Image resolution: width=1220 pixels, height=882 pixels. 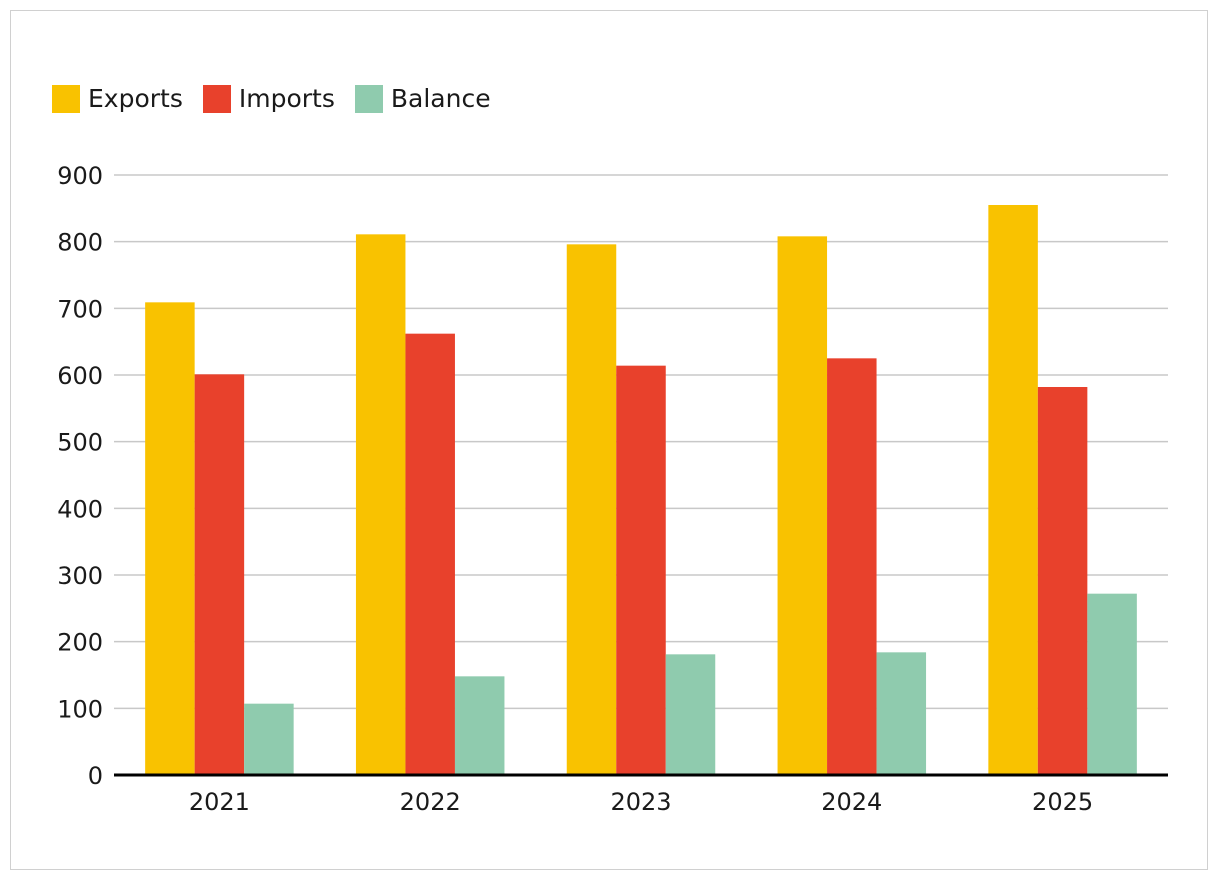 I want to click on x-tick-label-2021: 2021, so click(x=219, y=802).